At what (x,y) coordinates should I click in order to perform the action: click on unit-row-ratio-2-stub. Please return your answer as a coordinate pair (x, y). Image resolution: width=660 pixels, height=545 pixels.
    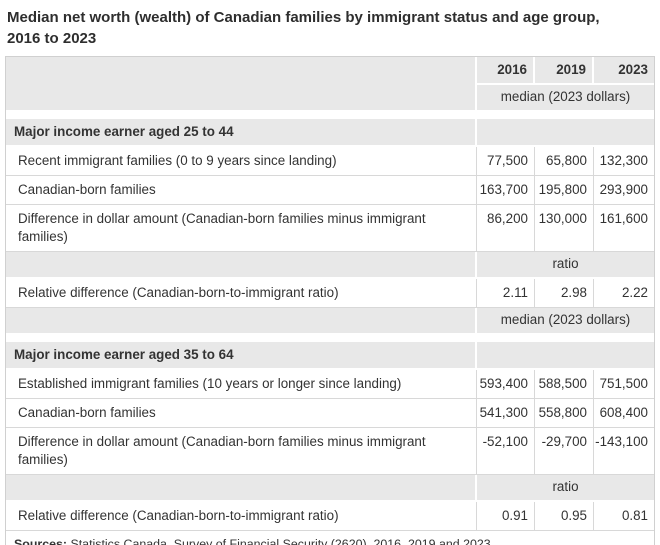
    Looking at the image, I should click on (241, 488).